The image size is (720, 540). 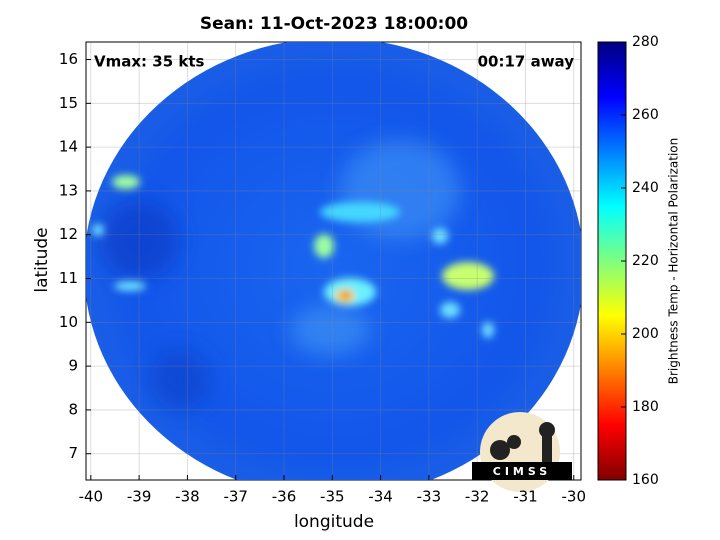 What do you see at coordinates (42, 259) in the screenshot?
I see `y-axis-label: latitude` at bounding box center [42, 259].